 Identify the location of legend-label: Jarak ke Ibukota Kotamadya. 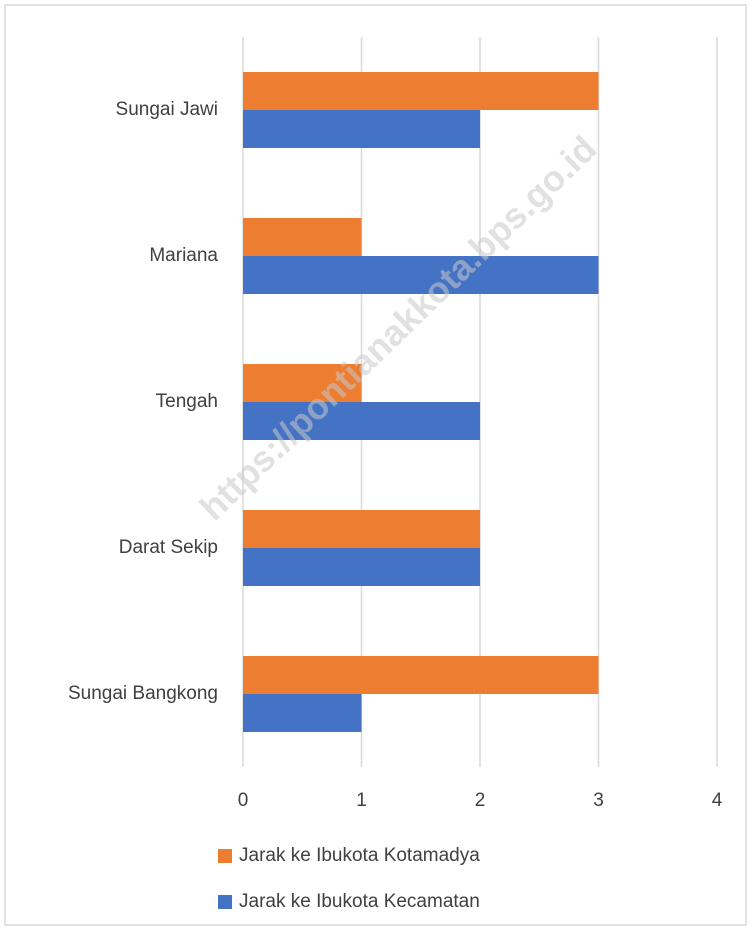
(359, 855).